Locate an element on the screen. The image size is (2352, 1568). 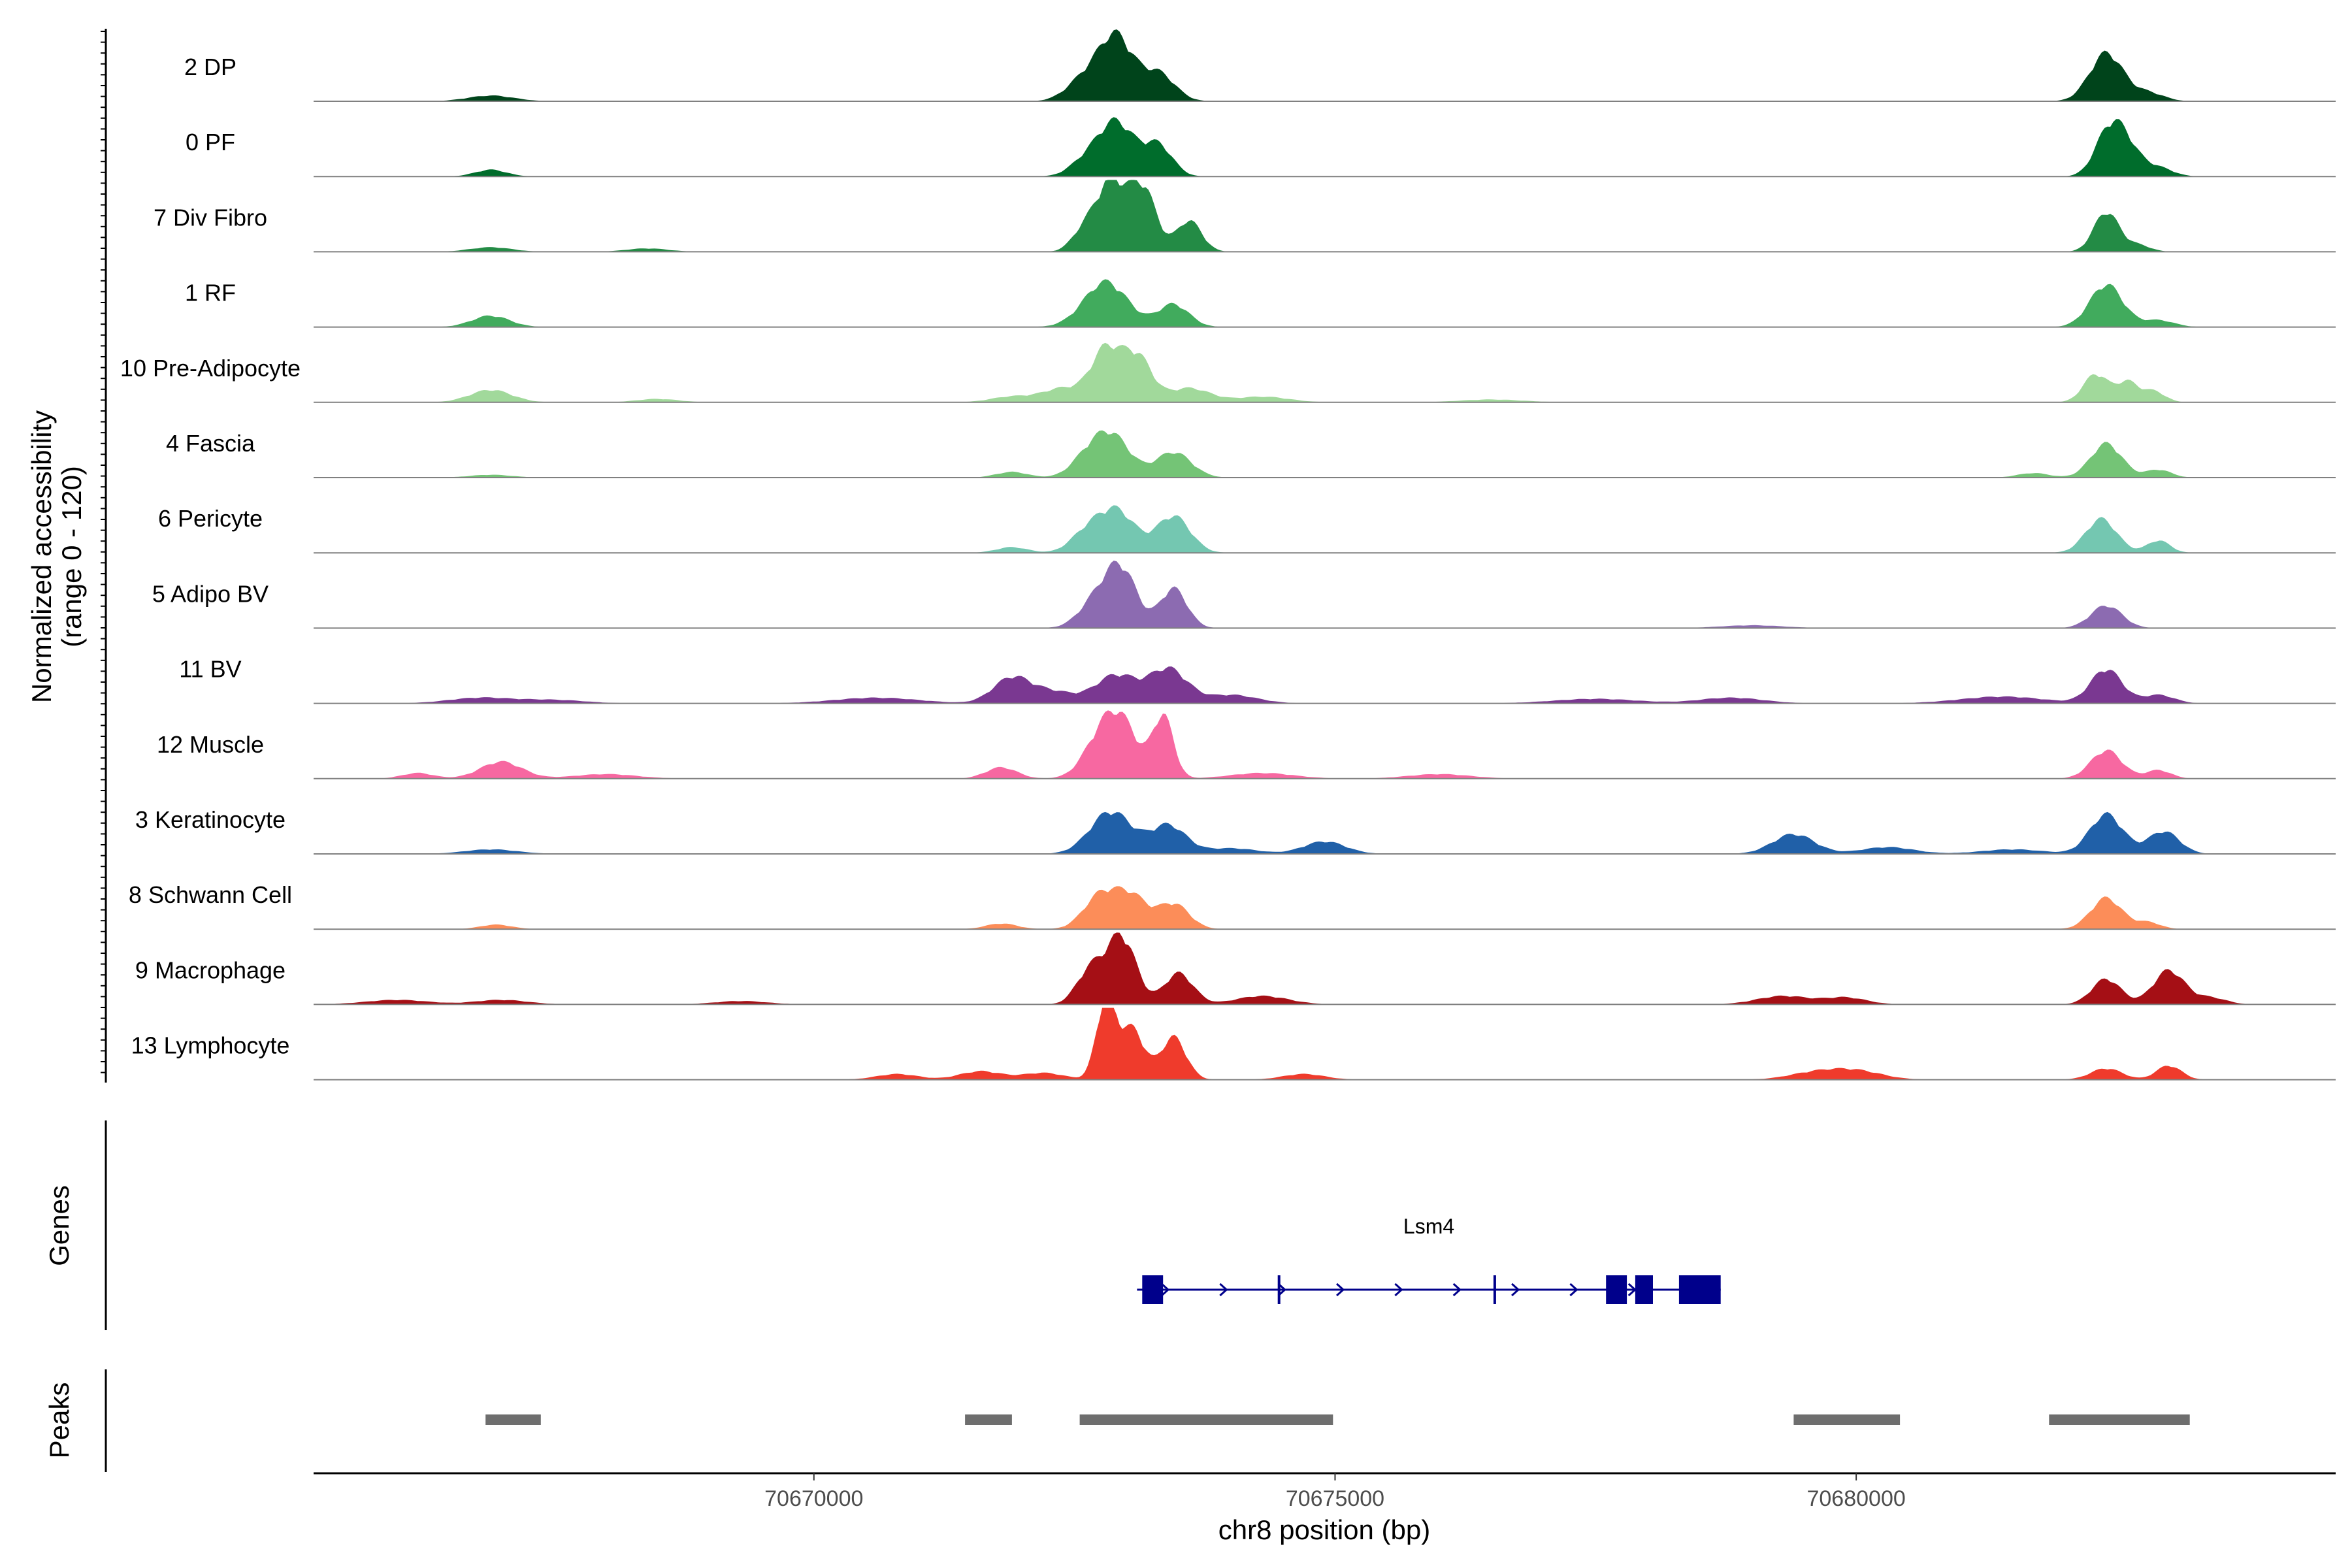
x-tick-label: 70675000 is located at coordinates (1335, 1498).